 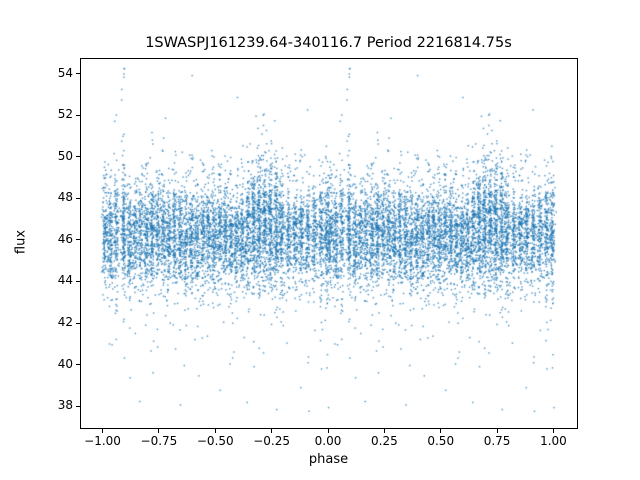 What do you see at coordinates (21, 242) in the screenshot?
I see `y-axis-label: flux` at bounding box center [21, 242].